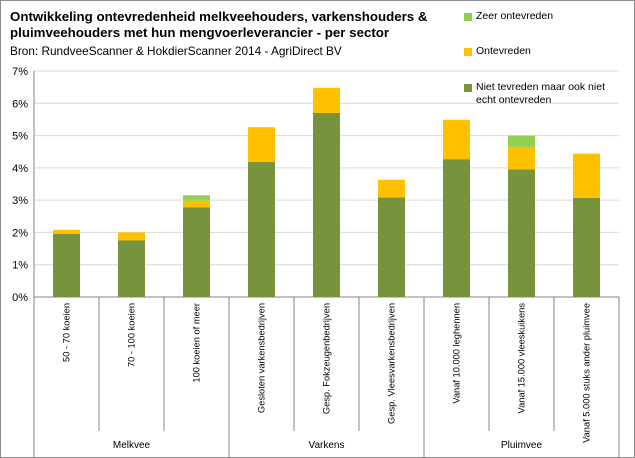  Describe the element at coordinates (392, 363) in the screenshot. I see `category-label: Gesp. Vleesvarkensbedrijven` at that location.